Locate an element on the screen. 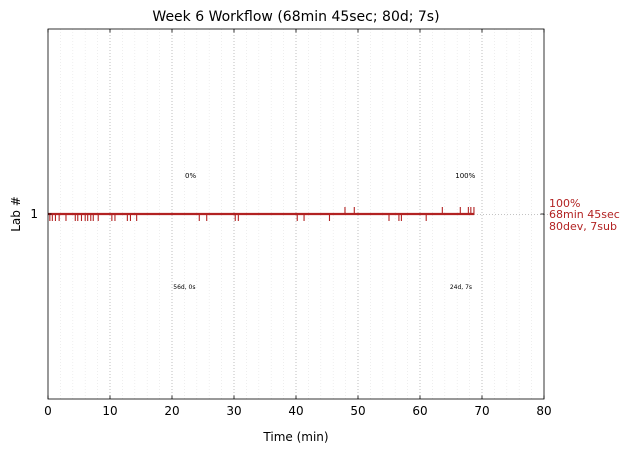 This screenshot has height=453, width=630. x-tick-label: 0 is located at coordinates (48, 411).